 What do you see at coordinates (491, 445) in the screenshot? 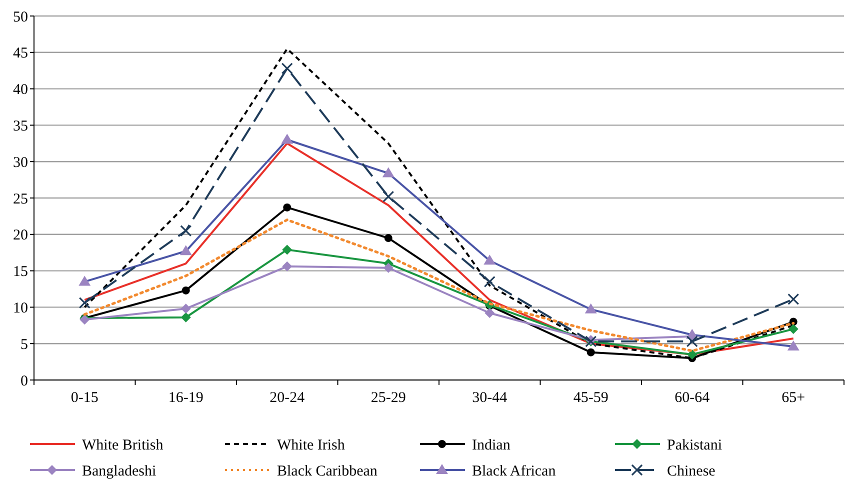
I see `legend-label: Indian` at bounding box center [491, 445].